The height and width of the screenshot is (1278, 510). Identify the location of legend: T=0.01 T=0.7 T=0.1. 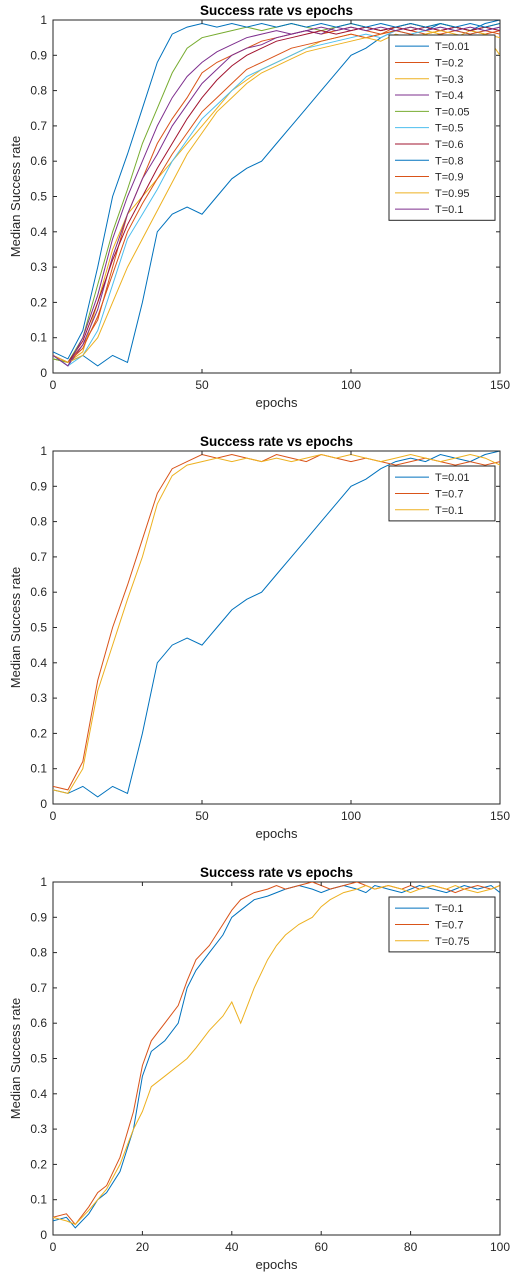
(442, 493).